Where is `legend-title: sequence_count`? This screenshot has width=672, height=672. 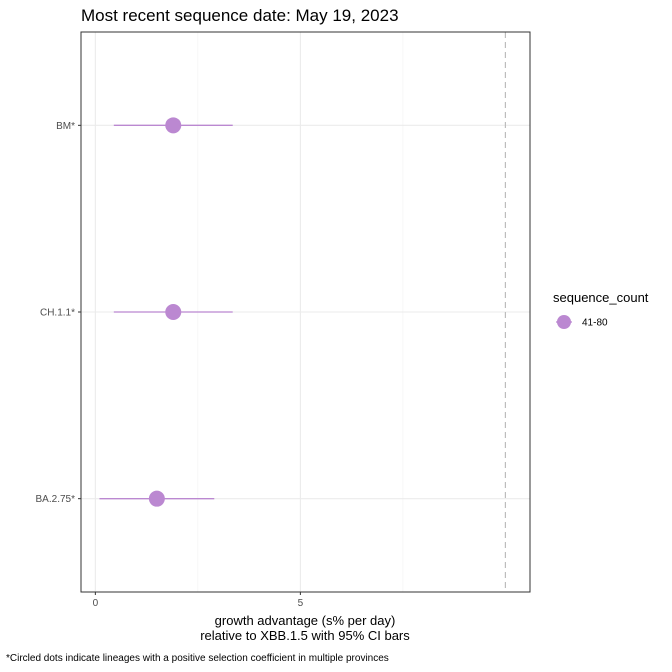 legend-title: sequence_count is located at coordinates (601, 297).